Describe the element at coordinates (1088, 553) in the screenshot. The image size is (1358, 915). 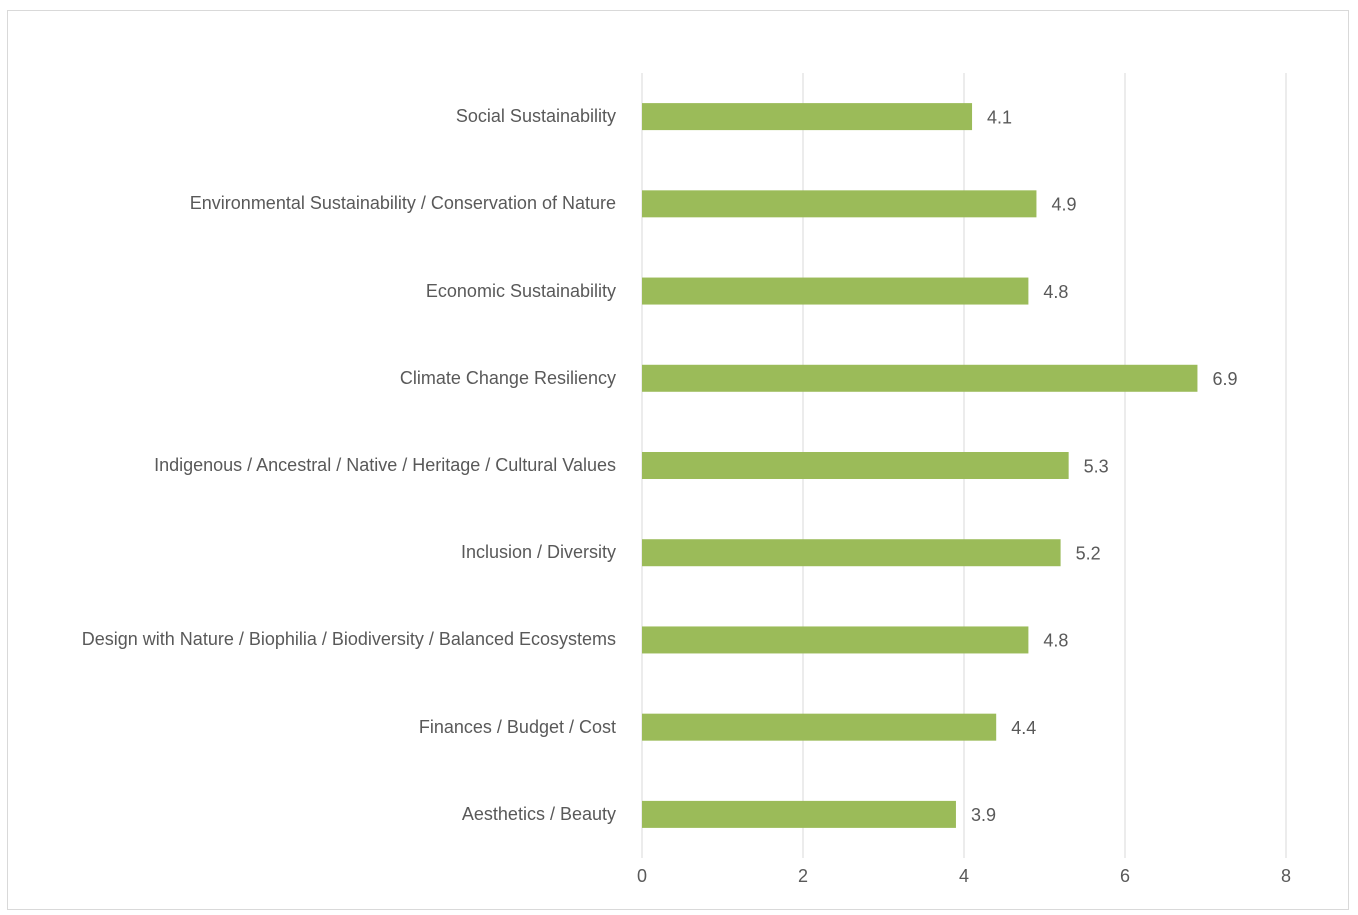
I see `data-label: 5.2` at that location.